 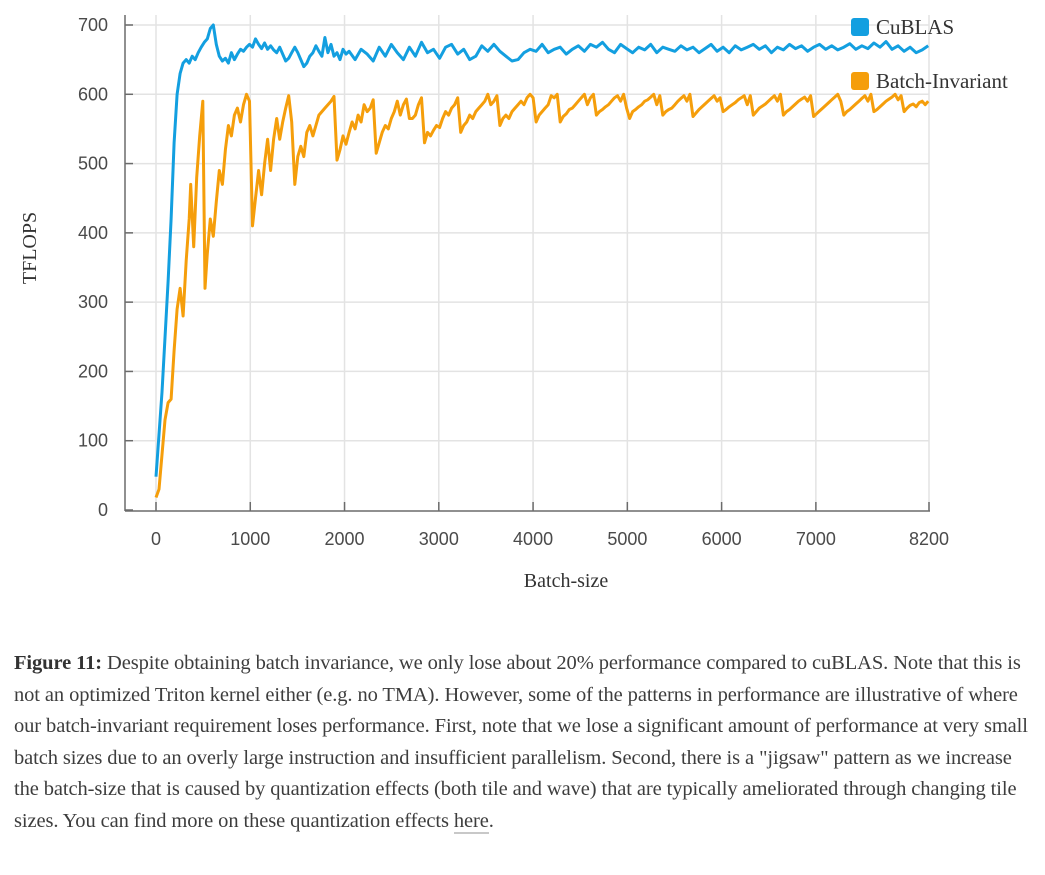 I want to click on caption-end: ., so click(x=491, y=820).